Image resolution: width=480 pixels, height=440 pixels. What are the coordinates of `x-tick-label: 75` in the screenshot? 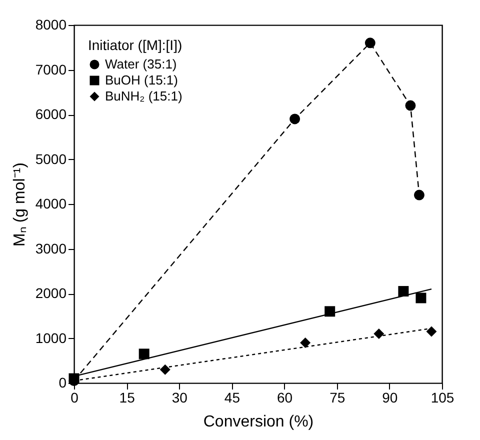 It's located at (338, 398).